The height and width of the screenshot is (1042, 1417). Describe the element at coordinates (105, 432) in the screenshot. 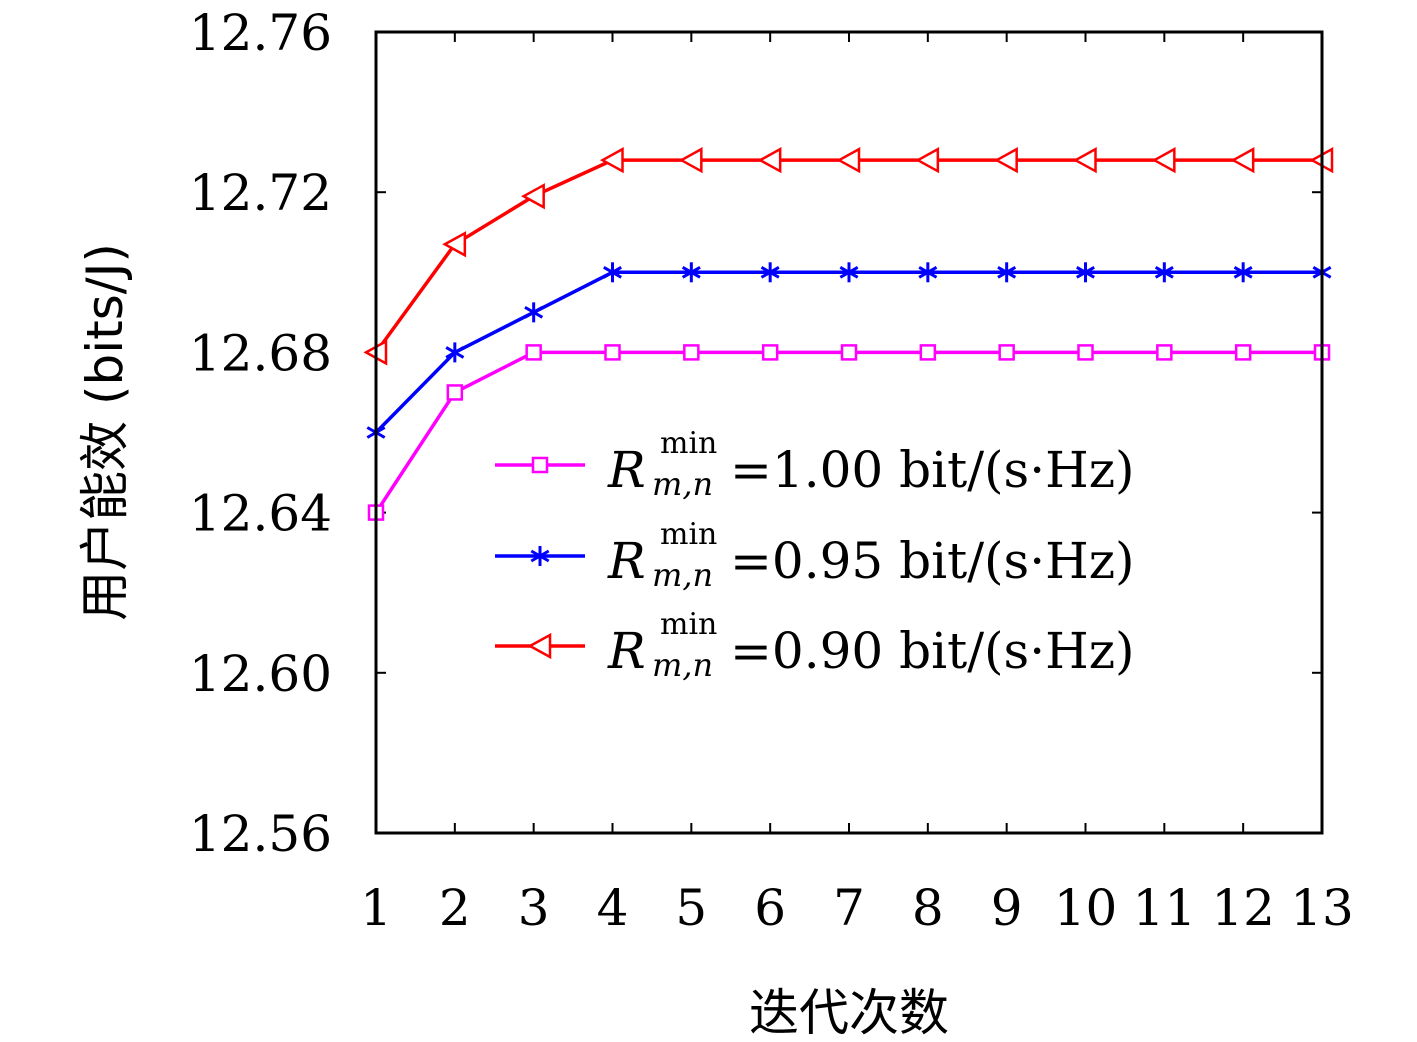

I see `y-axis-label: 用户能效 (bits/J)` at that location.